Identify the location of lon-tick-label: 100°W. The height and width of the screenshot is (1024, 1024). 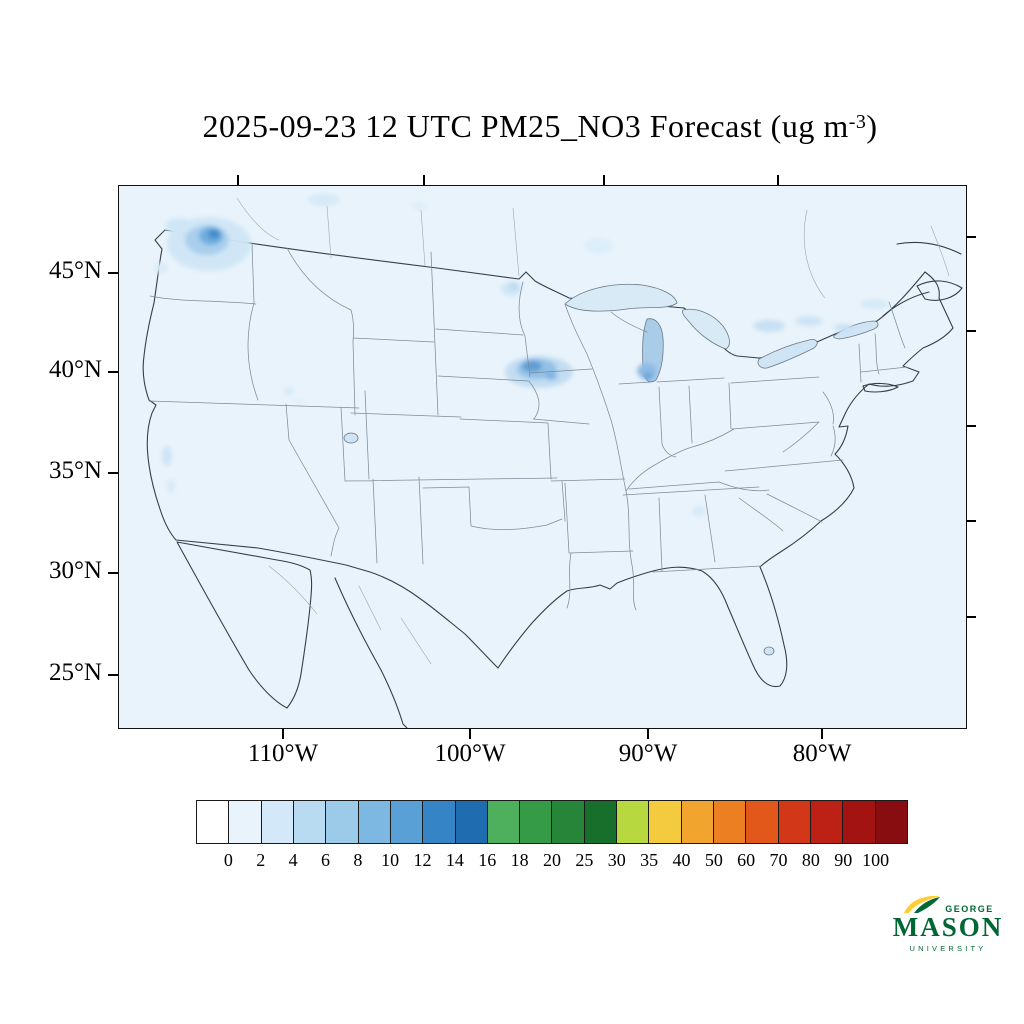
(470, 753).